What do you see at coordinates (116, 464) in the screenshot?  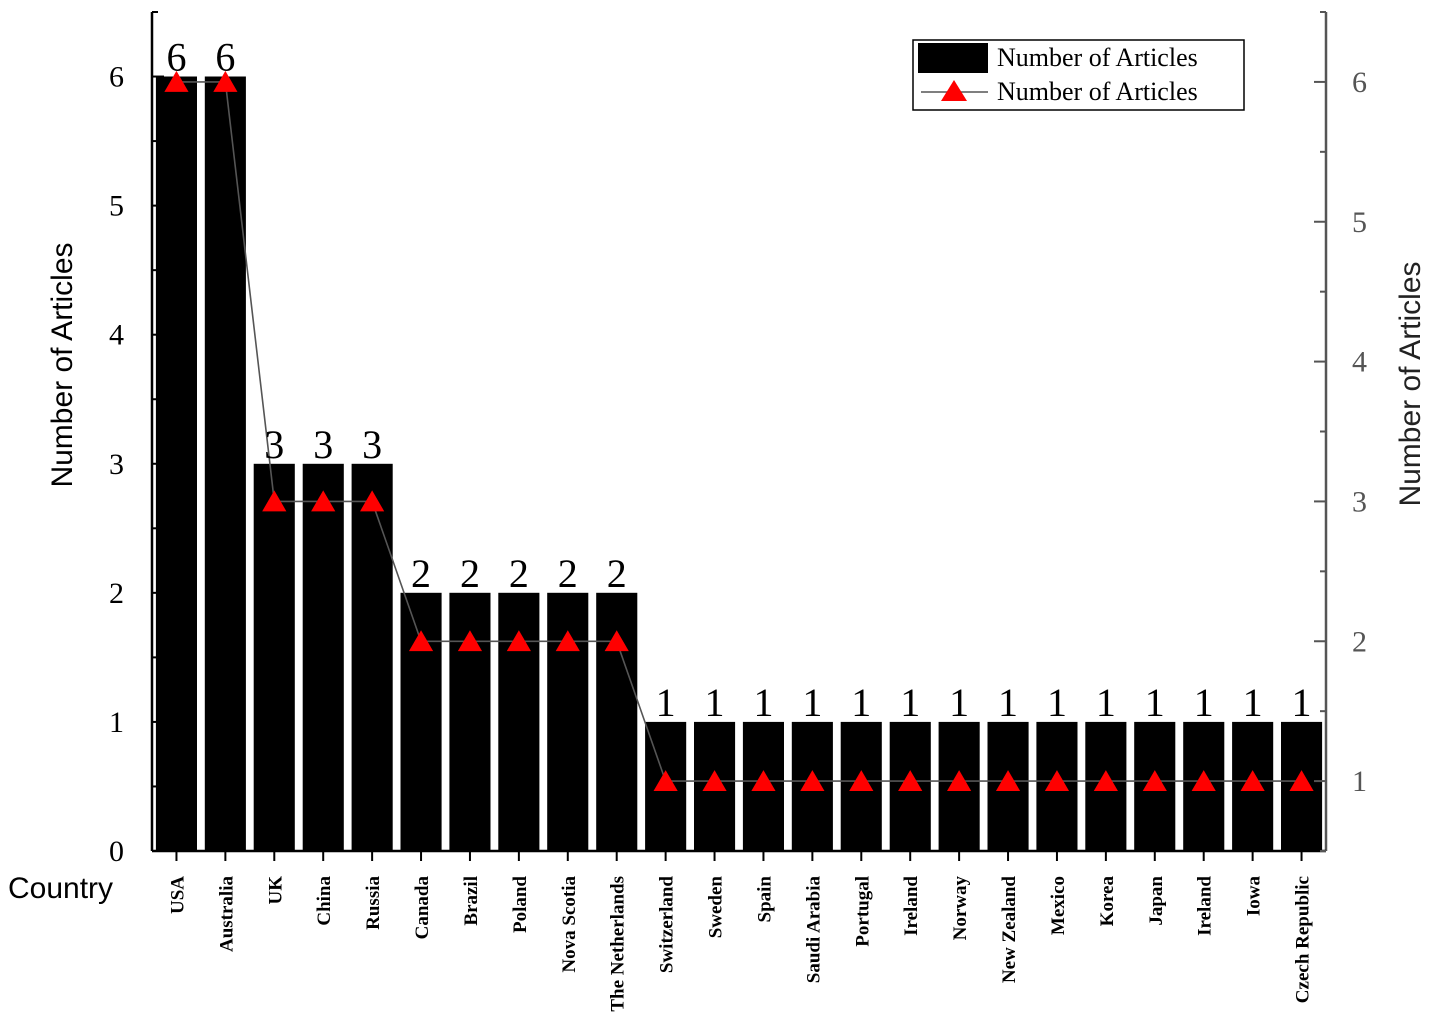 I see `left-tick-label: 3` at bounding box center [116, 464].